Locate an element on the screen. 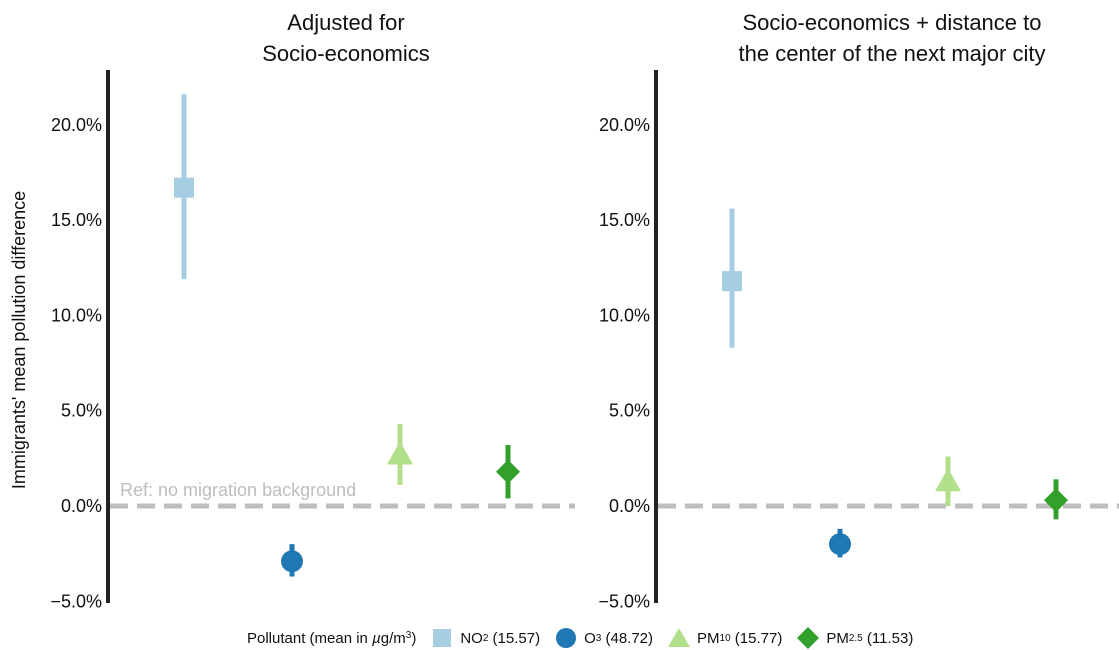  panel-title-line: the center of the next major city is located at coordinates (892, 53).